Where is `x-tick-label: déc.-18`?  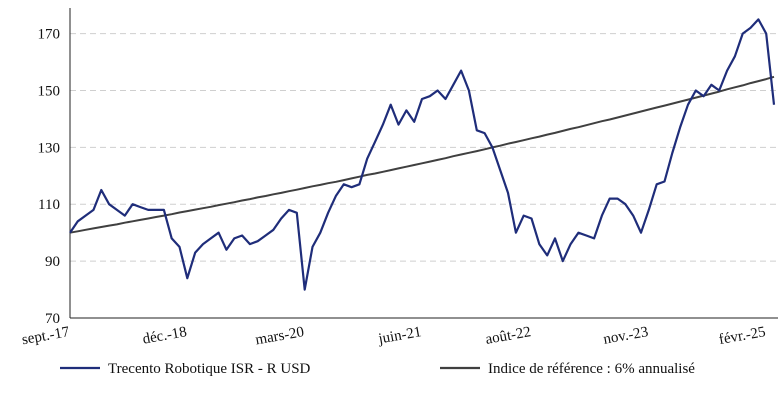 x-tick-label: déc.-18 is located at coordinates (164, 335).